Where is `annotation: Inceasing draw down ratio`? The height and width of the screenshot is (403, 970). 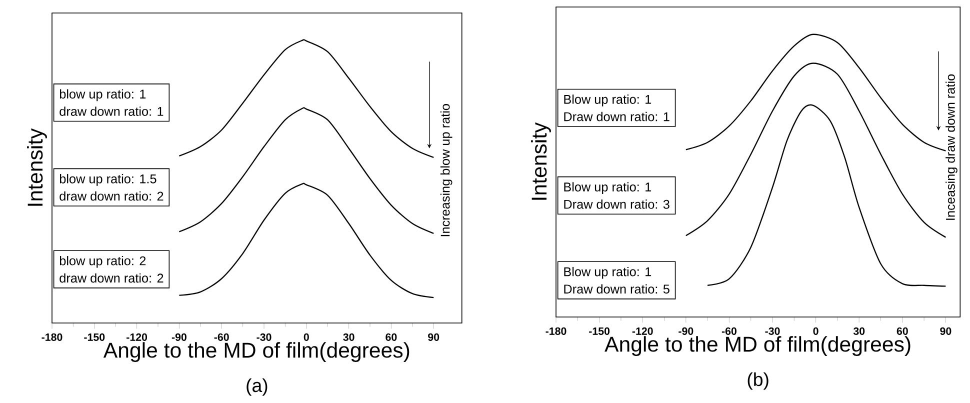 annotation: Inceasing draw down ratio is located at coordinates (952, 147).